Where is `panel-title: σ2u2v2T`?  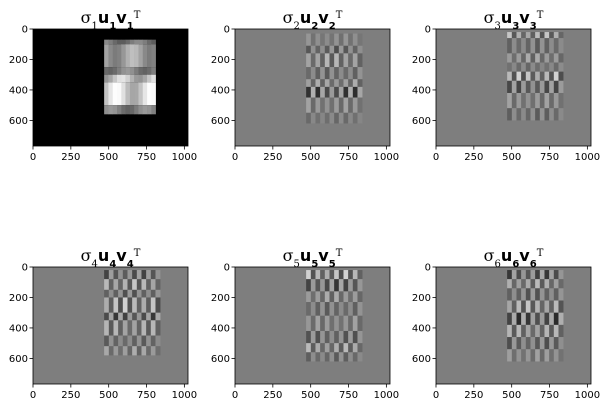
panel-title: σ2u2v2T is located at coordinates (313, 20).